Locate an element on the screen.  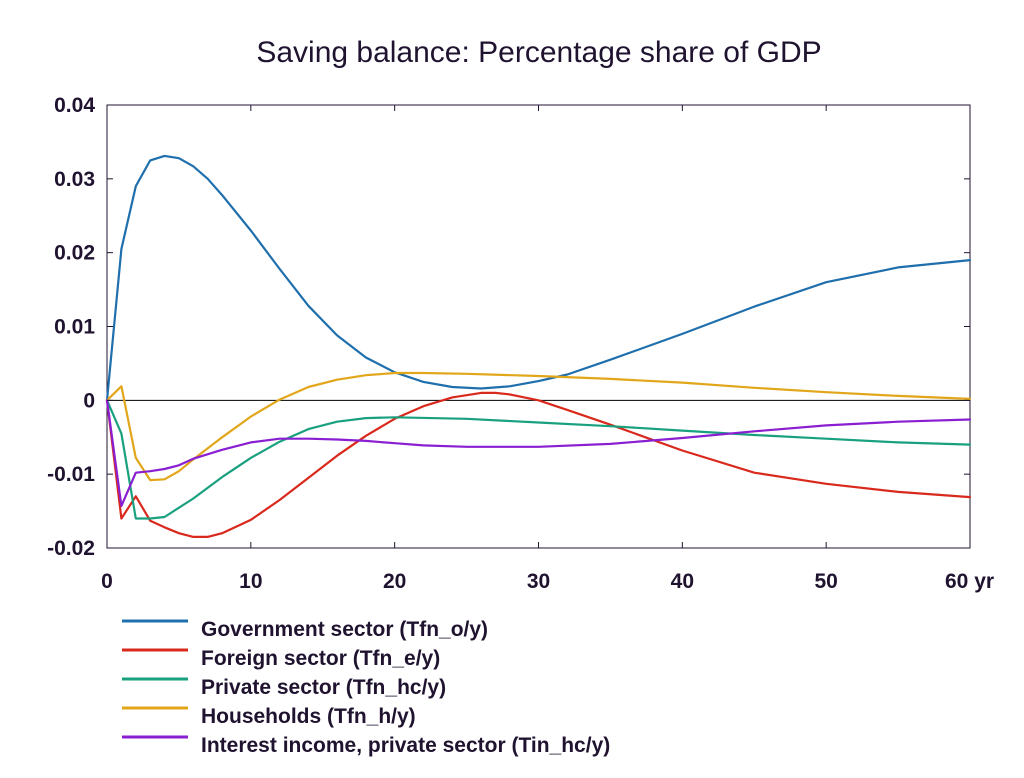
y-tick-label: 0.04 is located at coordinates (74, 105).